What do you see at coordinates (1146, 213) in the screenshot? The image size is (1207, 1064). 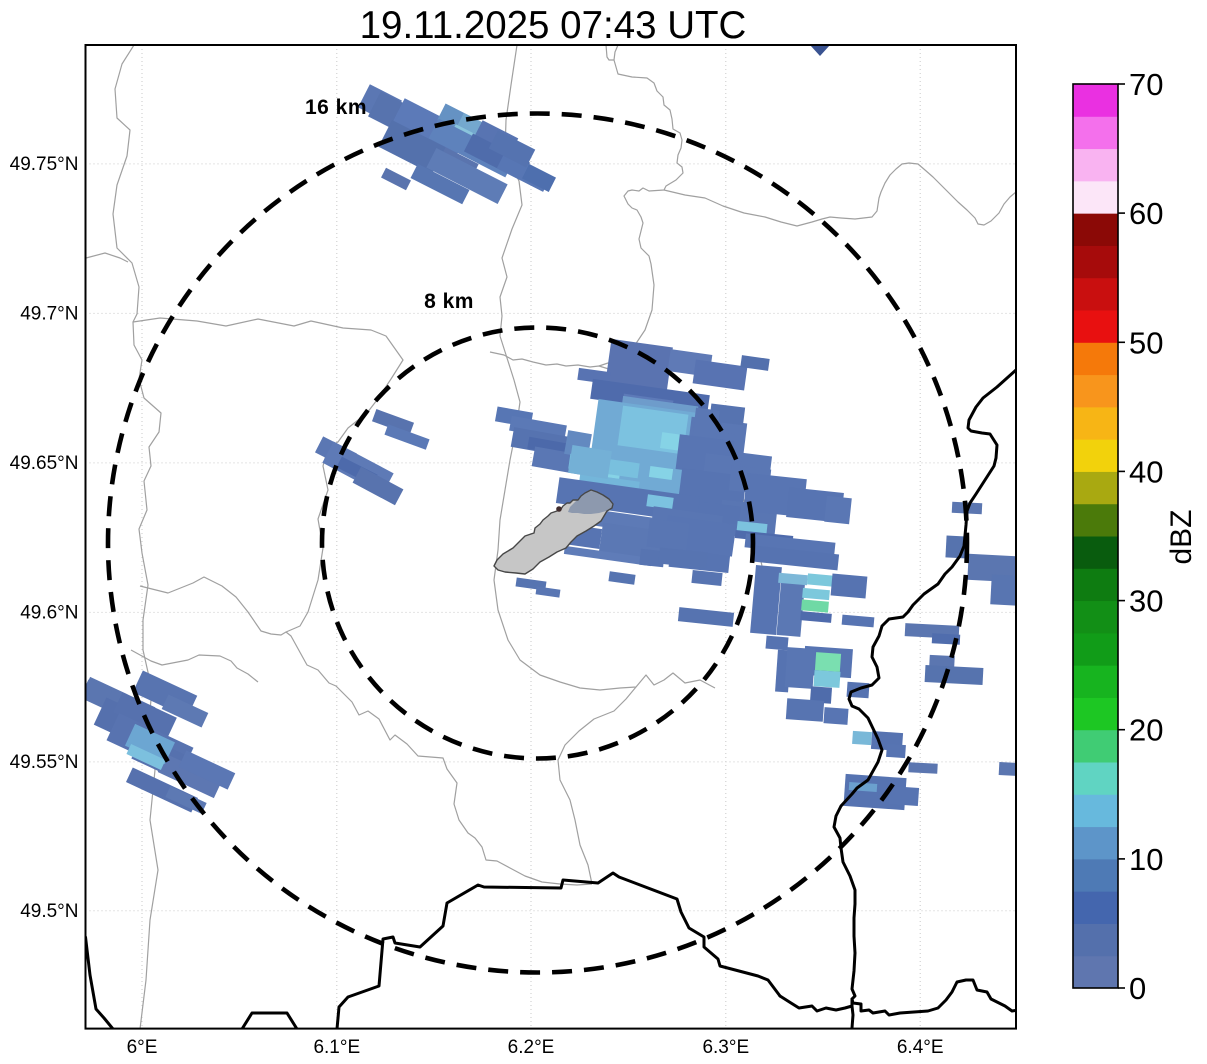 I see `svg-text: 60` at bounding box center [1146, 213].